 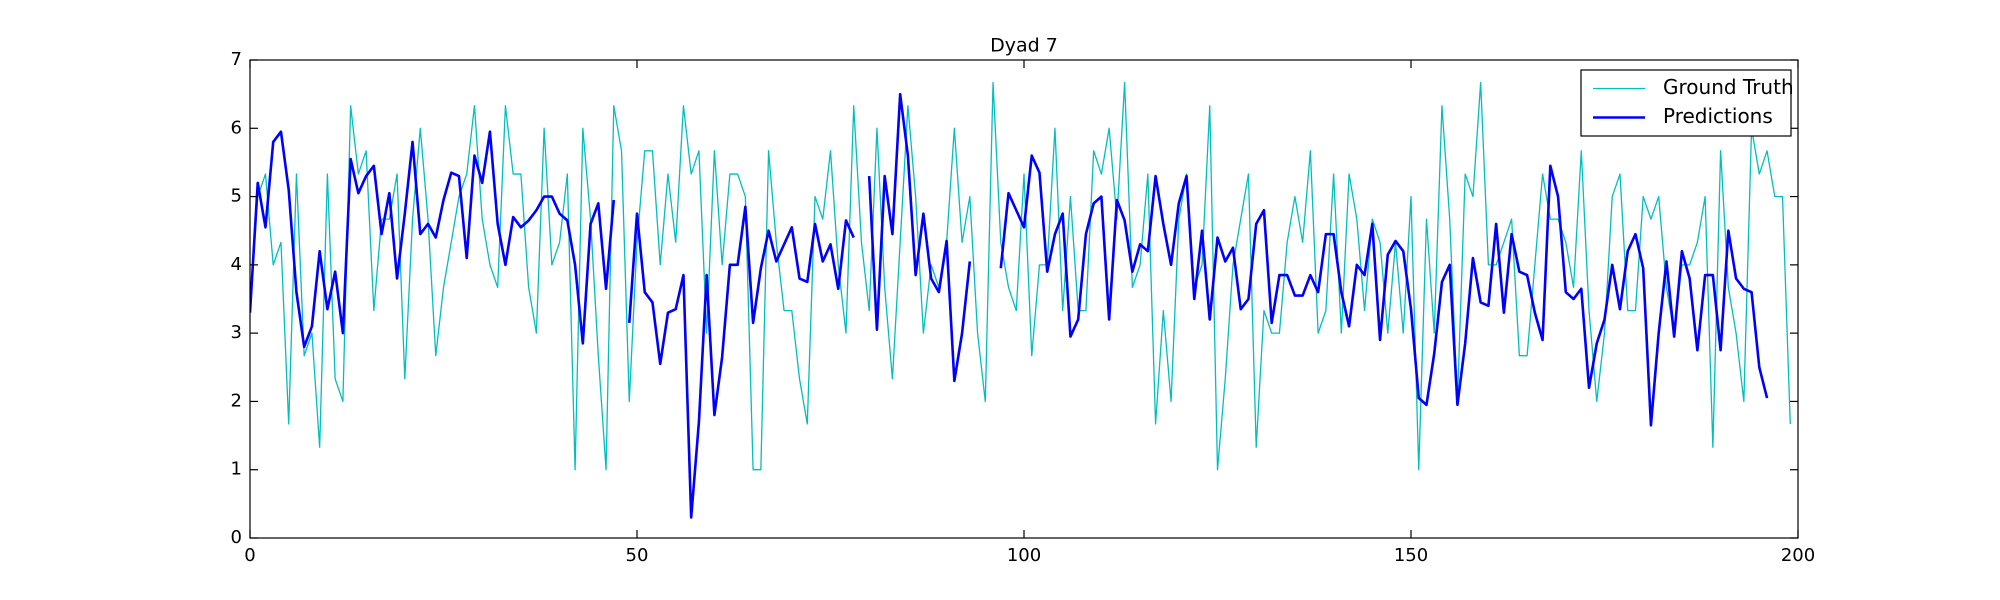 What do you see at coordinates (1718, 116) in the screenshot?
I see `legend-label: Predictions` at bounding box center [1718, 116].